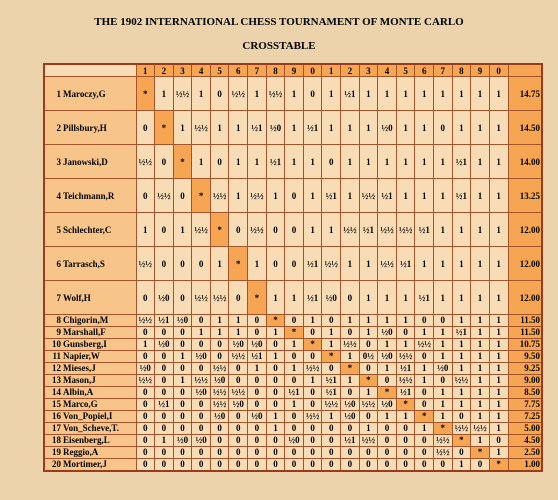  I want to click on player-name: Von_Popiel,I, so click(88, 416).